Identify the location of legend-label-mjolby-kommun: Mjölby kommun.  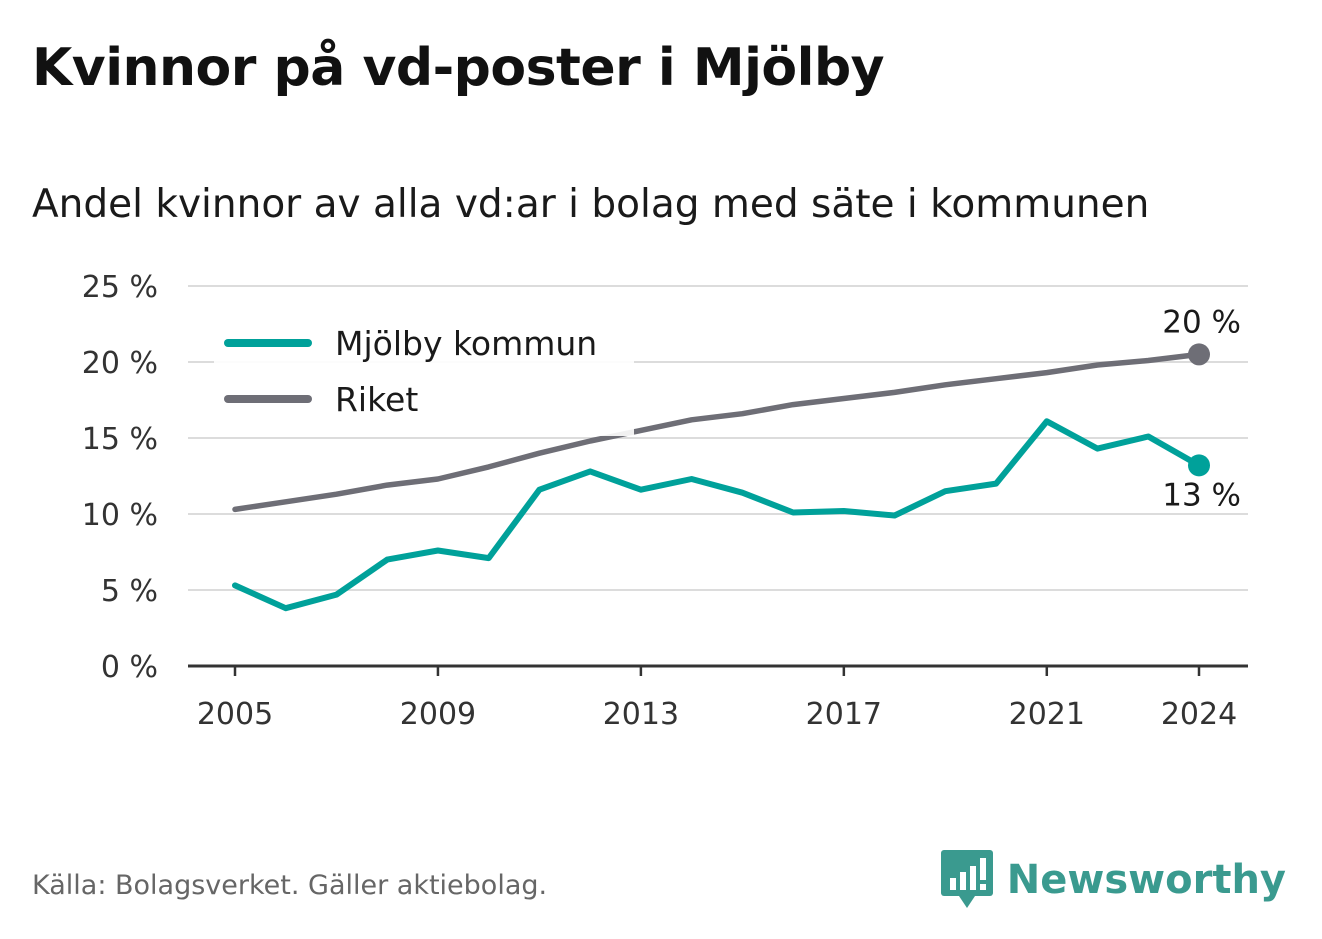
(466, 343).